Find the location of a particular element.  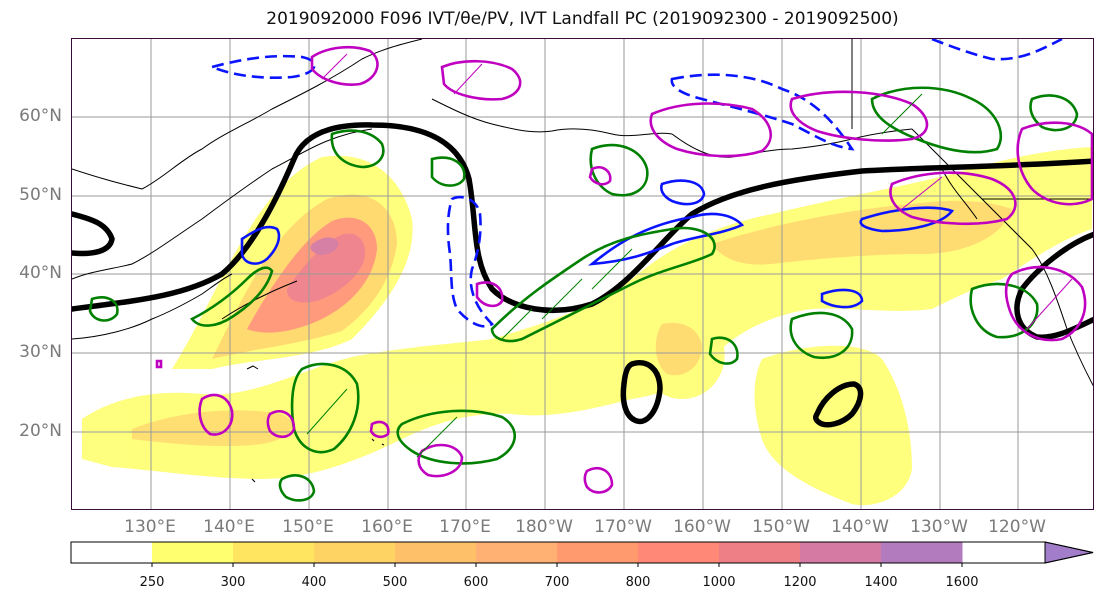

colorbar-tick-marks is located at coordinates (557, 565).